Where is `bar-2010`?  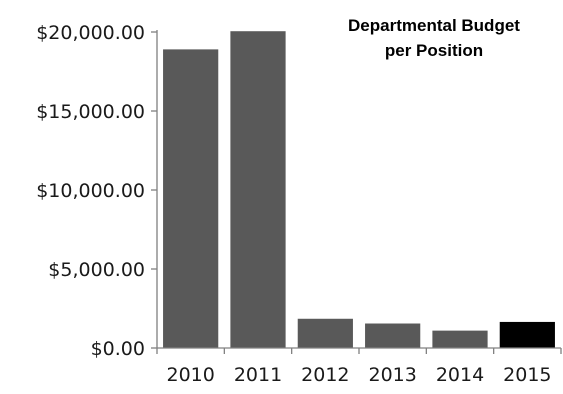 bar-2010 is located at coordinates (191, 198).